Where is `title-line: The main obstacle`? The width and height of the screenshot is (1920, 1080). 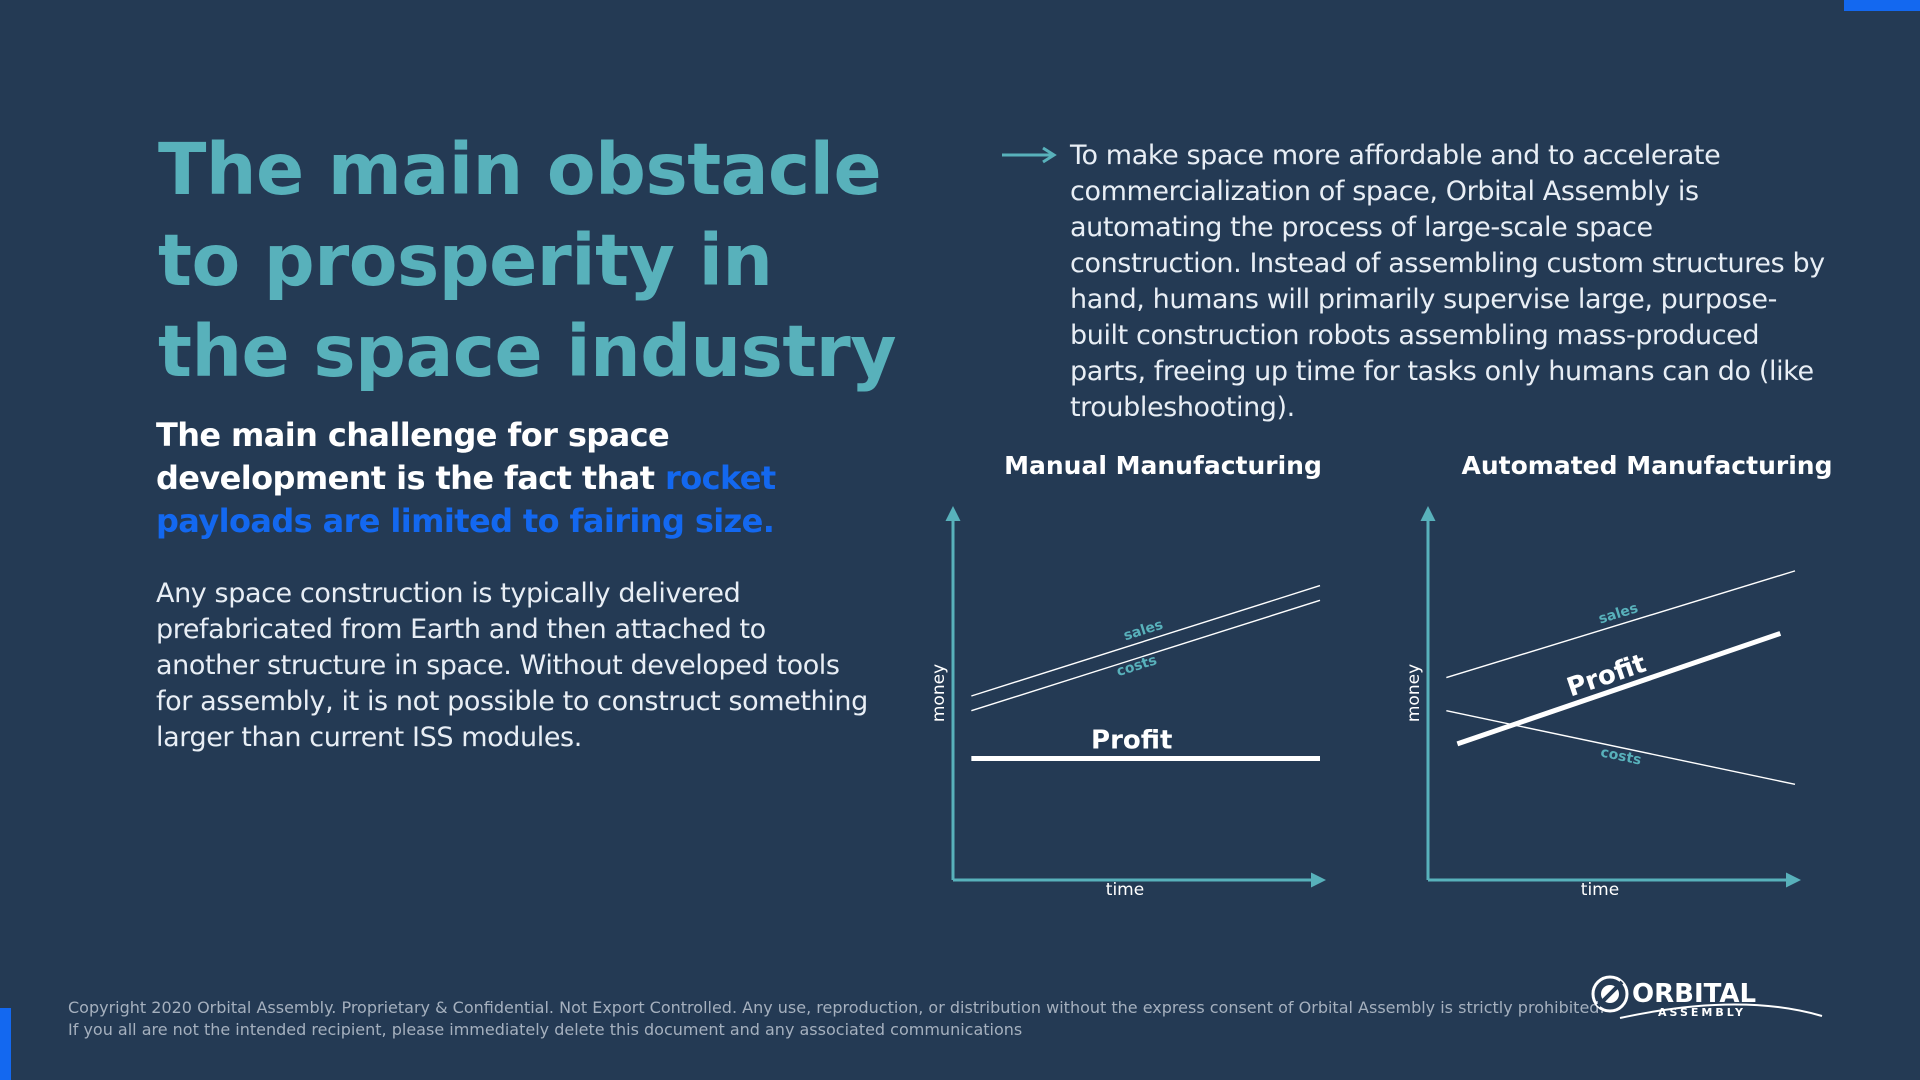 title-line: The main obstacle is located at coordinates (520, 169).